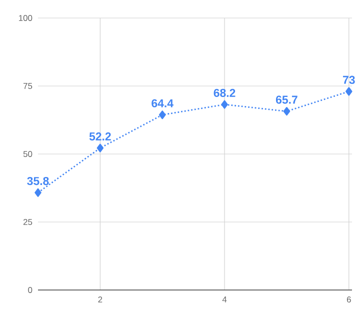 This screenshot has width=361, height=321. I want to click on y-tick-label: 100, so click(25, 18).